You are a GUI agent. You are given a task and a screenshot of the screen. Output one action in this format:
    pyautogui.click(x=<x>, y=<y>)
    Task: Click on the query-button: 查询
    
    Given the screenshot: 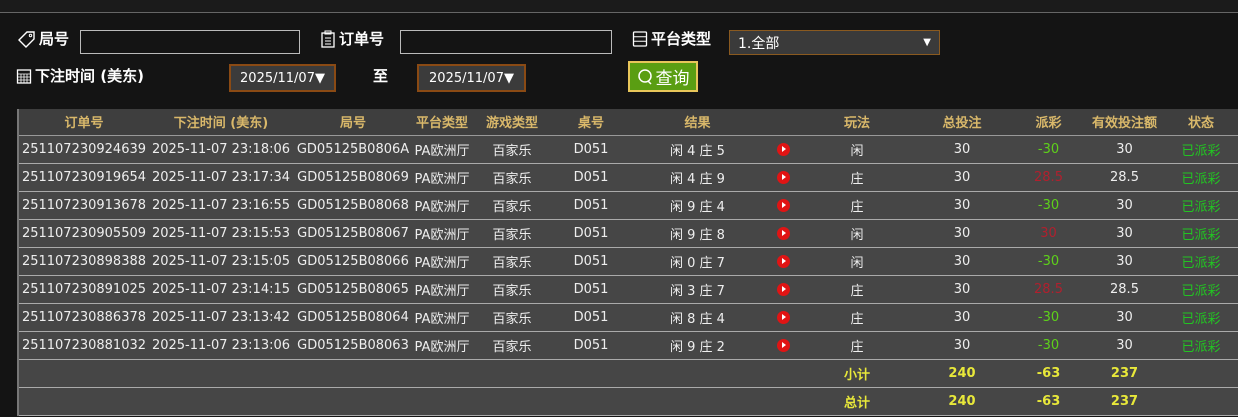 What is the action you would take?
    pyautogui.click(x=663, y=76)
    